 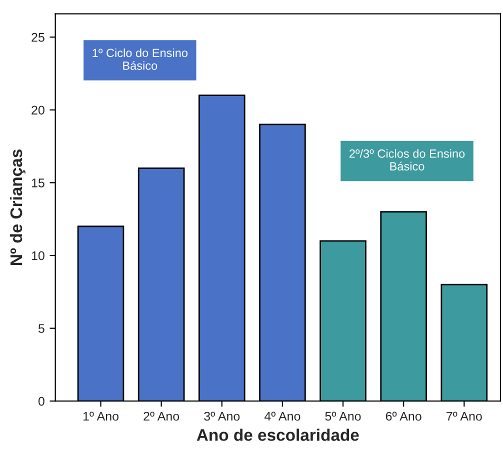 What do you see at coordinates (38, 183) in the screenshot?
I see `y-tick-label: 15` at bounding box center [38, 183].